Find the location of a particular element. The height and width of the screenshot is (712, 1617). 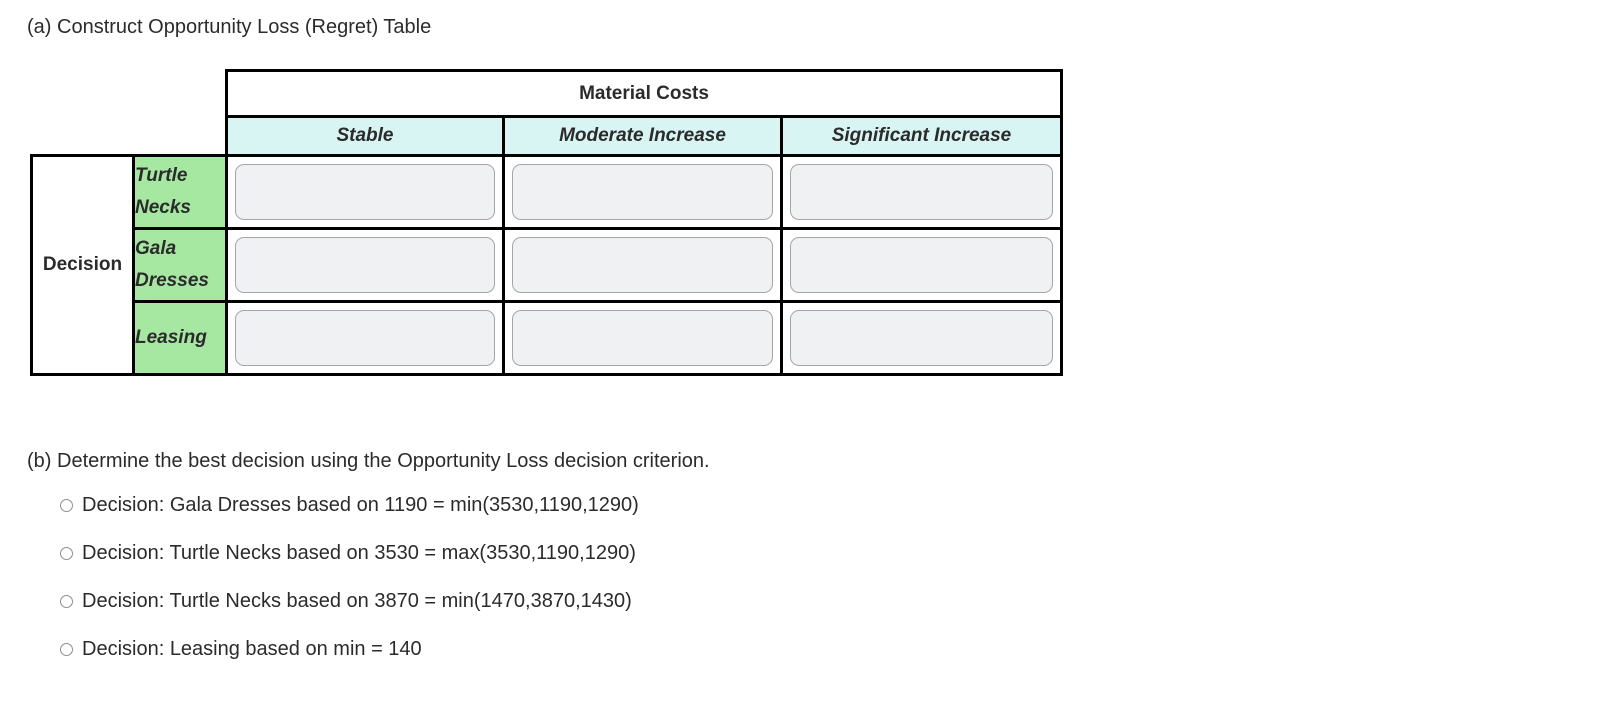

state-header-stable: Stable is located at coordinates (365, 136).